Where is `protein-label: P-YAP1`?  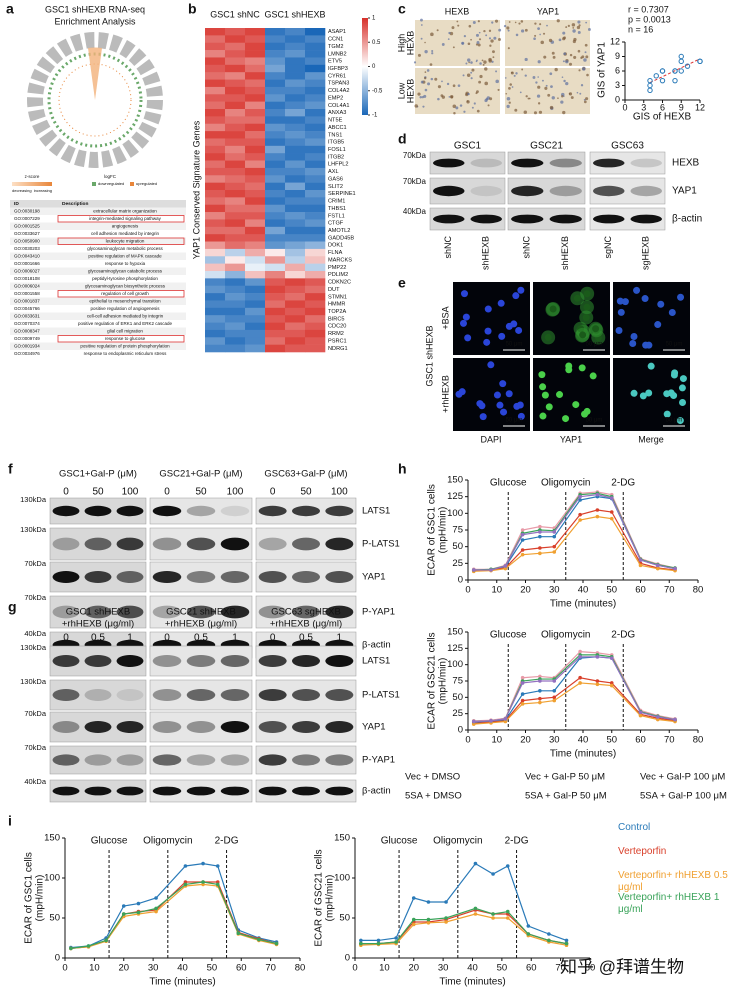
protein-label: P-YAP1 is located at coordinates (378, 760).